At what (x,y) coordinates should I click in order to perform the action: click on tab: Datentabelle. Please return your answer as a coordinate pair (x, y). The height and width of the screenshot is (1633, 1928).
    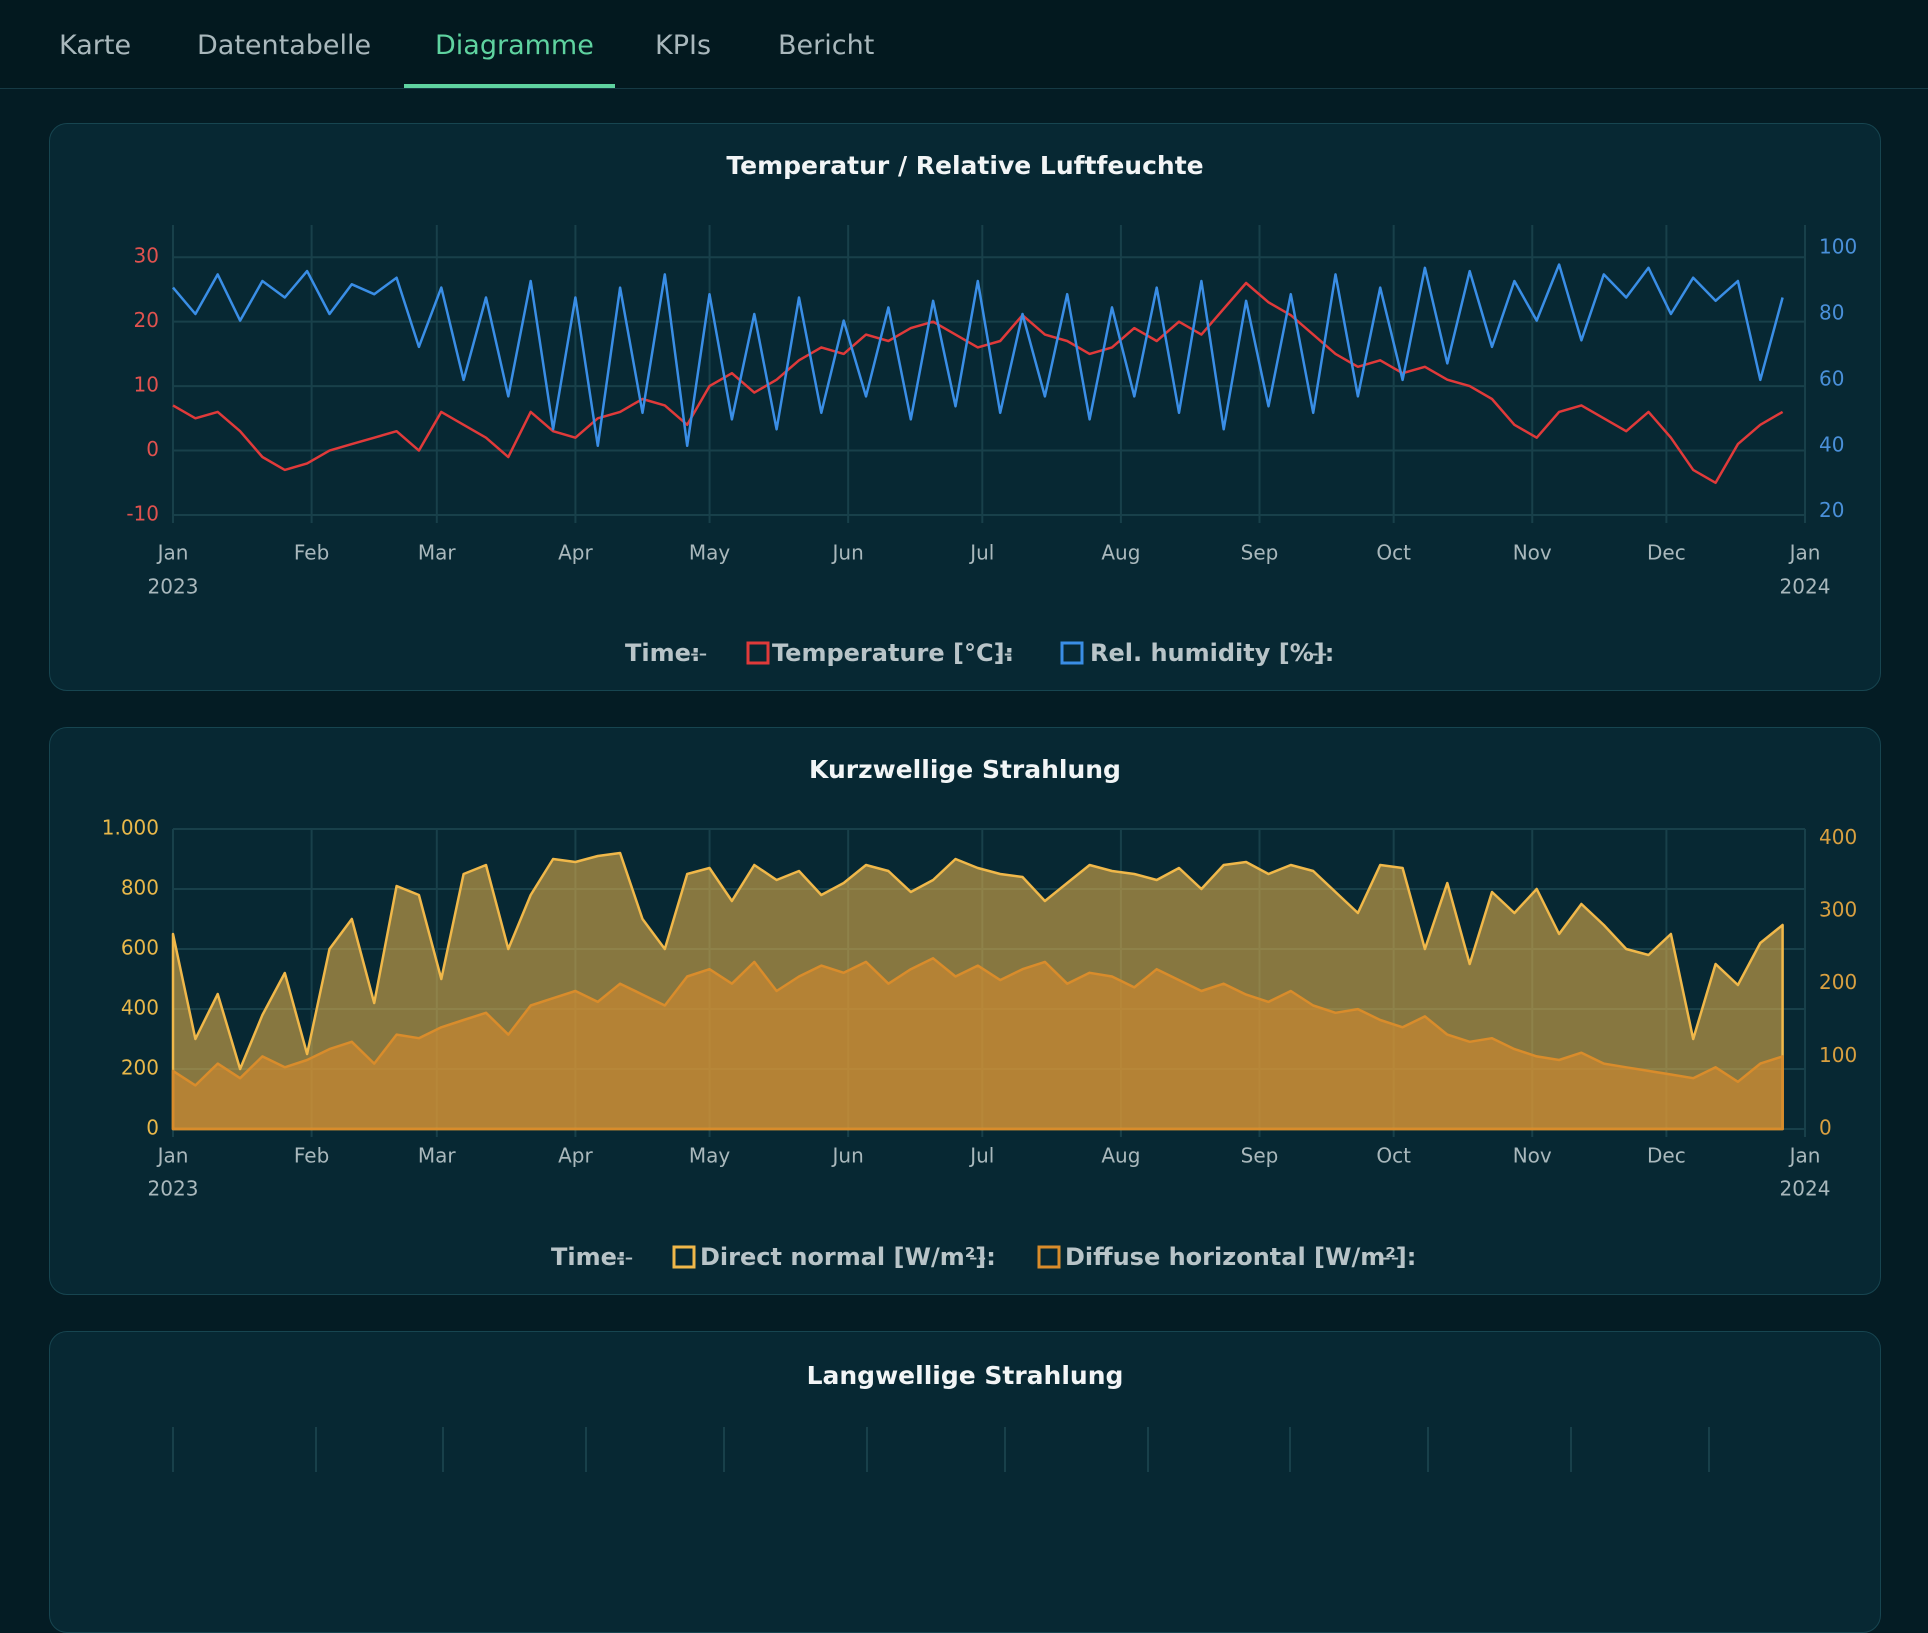
    Looking at the image, I should click on (284, 45).